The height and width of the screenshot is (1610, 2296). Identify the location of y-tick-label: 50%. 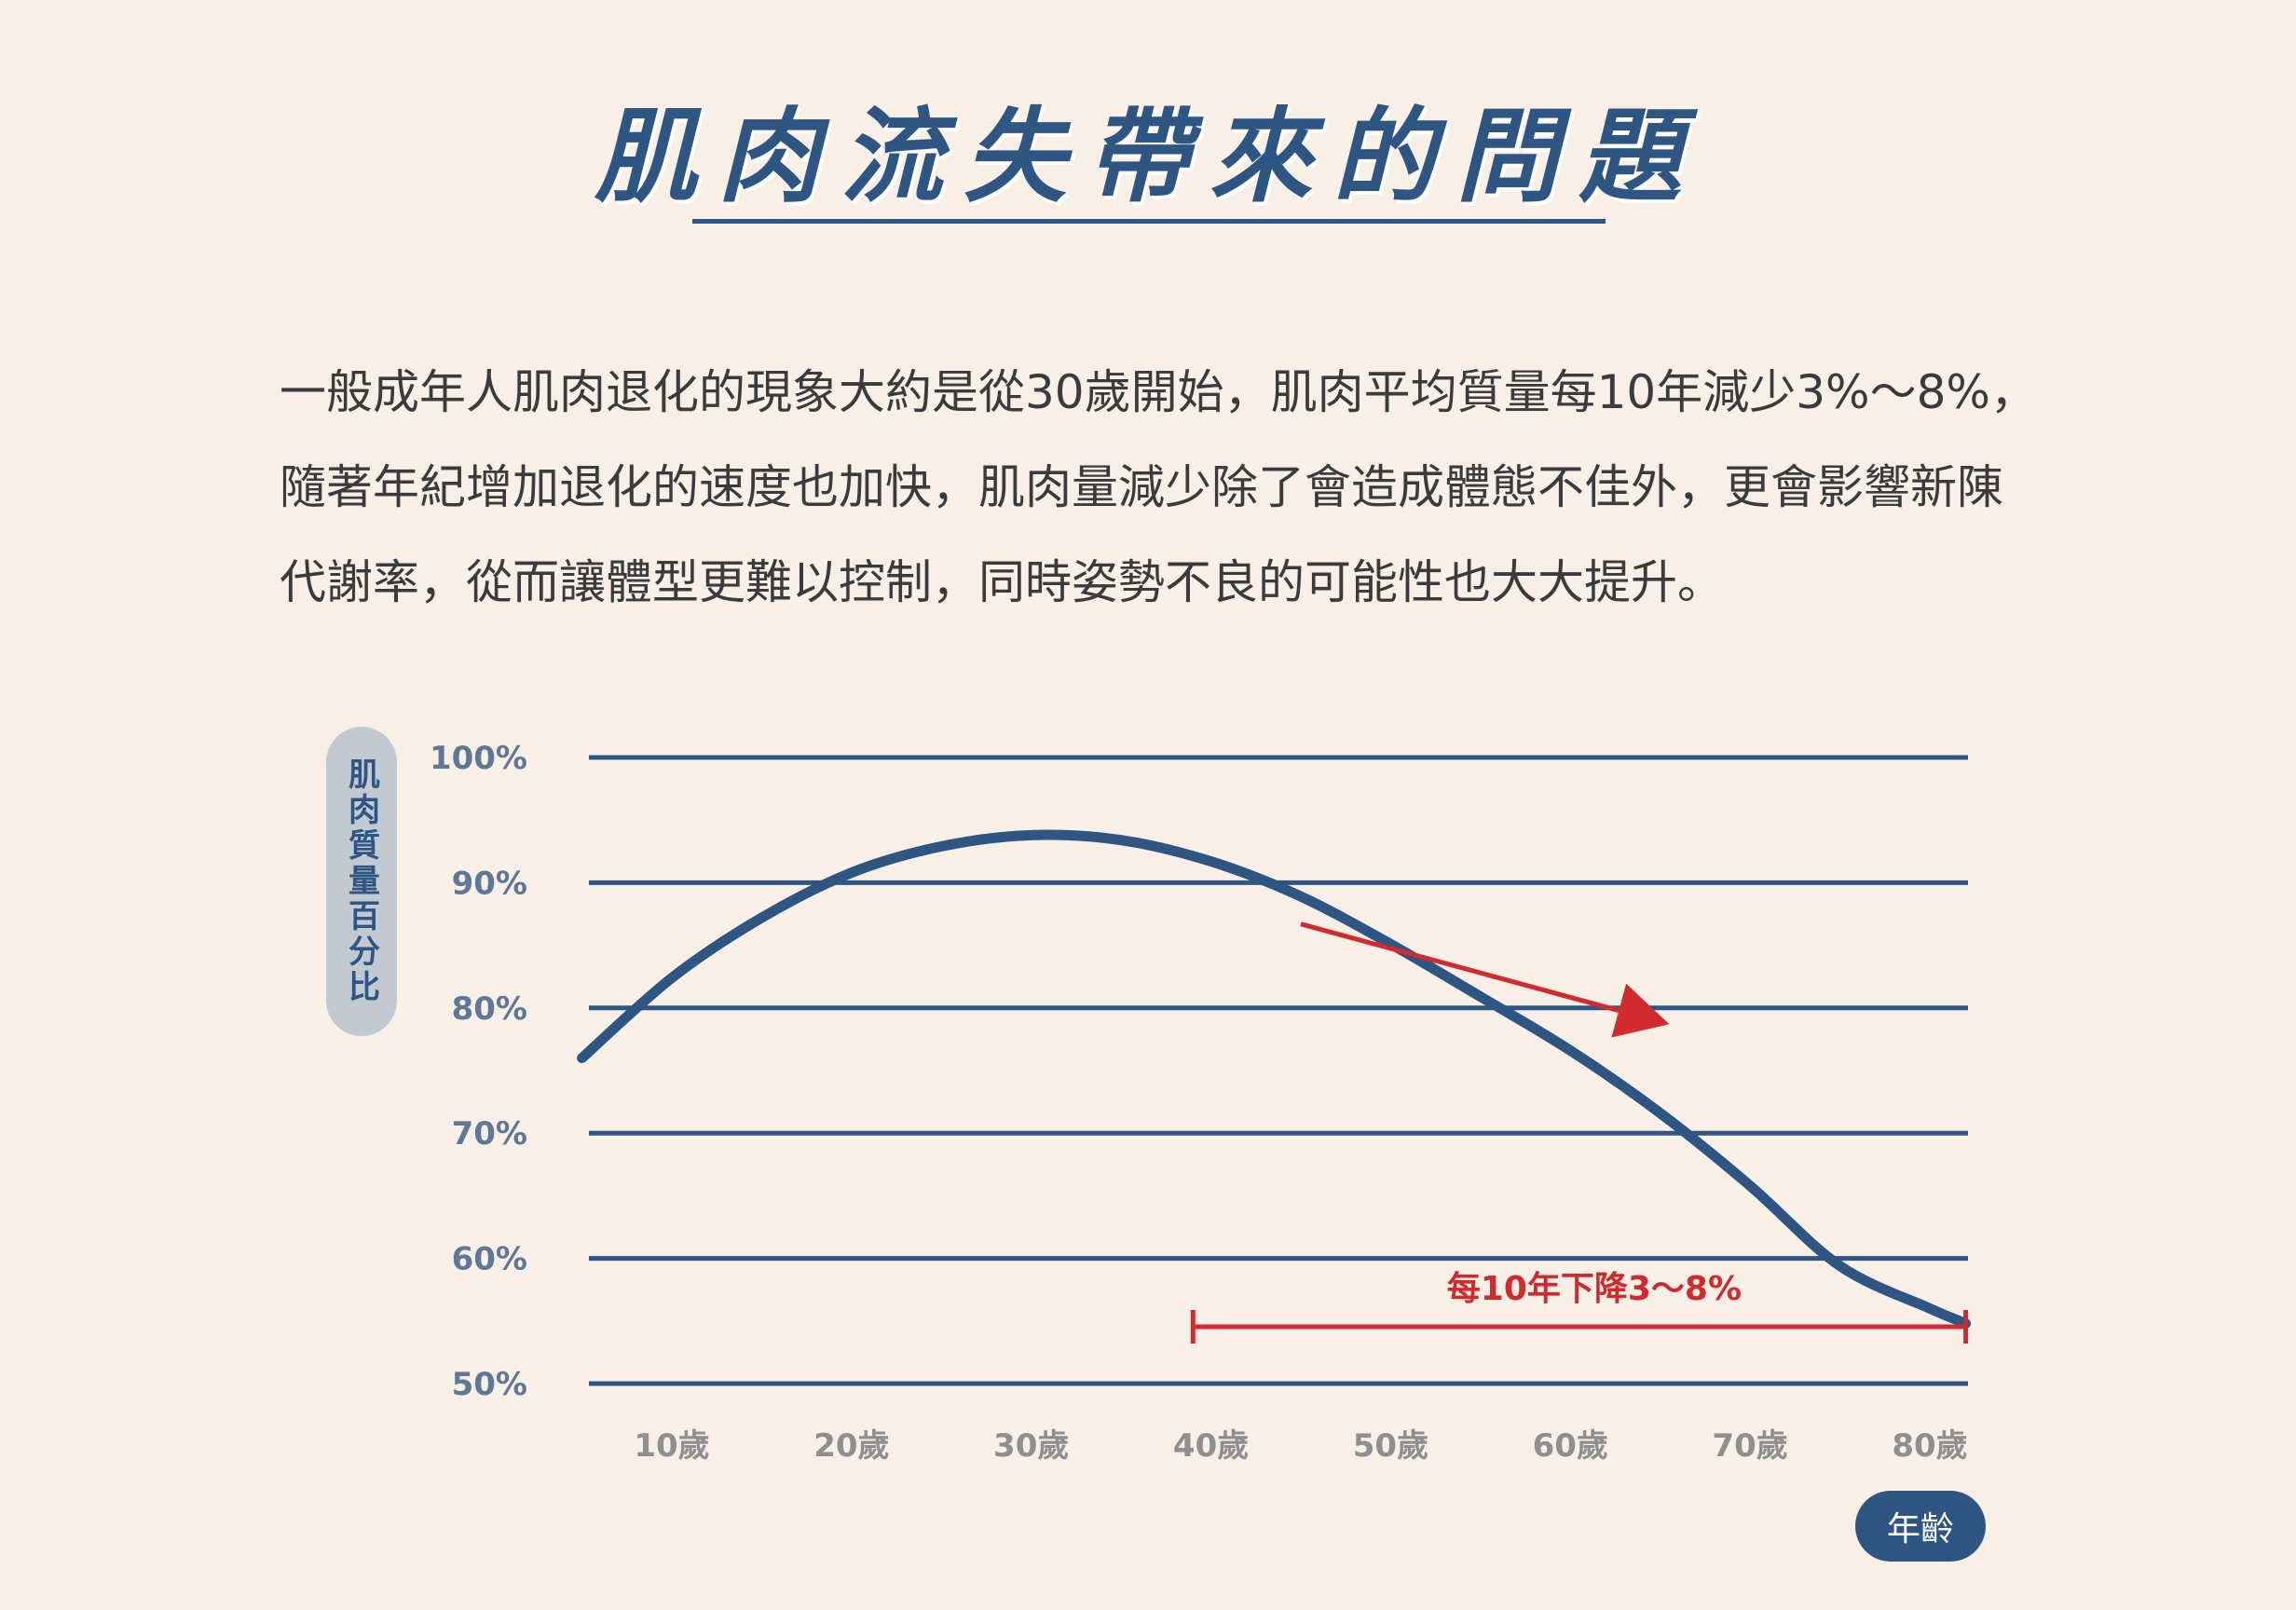
(489, 1384).